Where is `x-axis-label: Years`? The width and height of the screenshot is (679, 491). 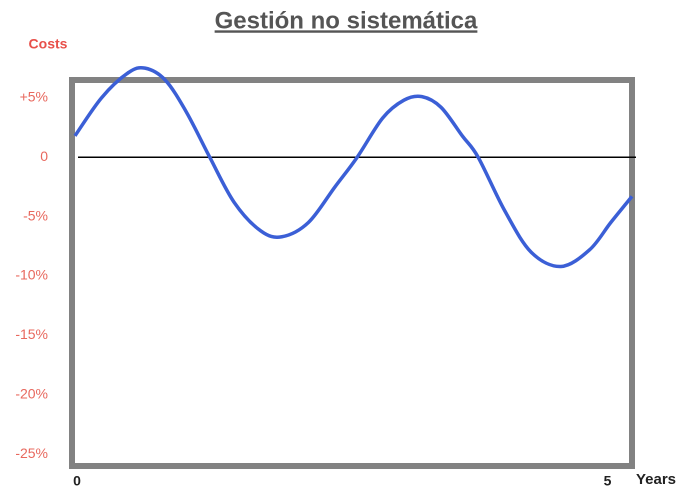
x-axis-label: Years is located at coordinates (656, 479).